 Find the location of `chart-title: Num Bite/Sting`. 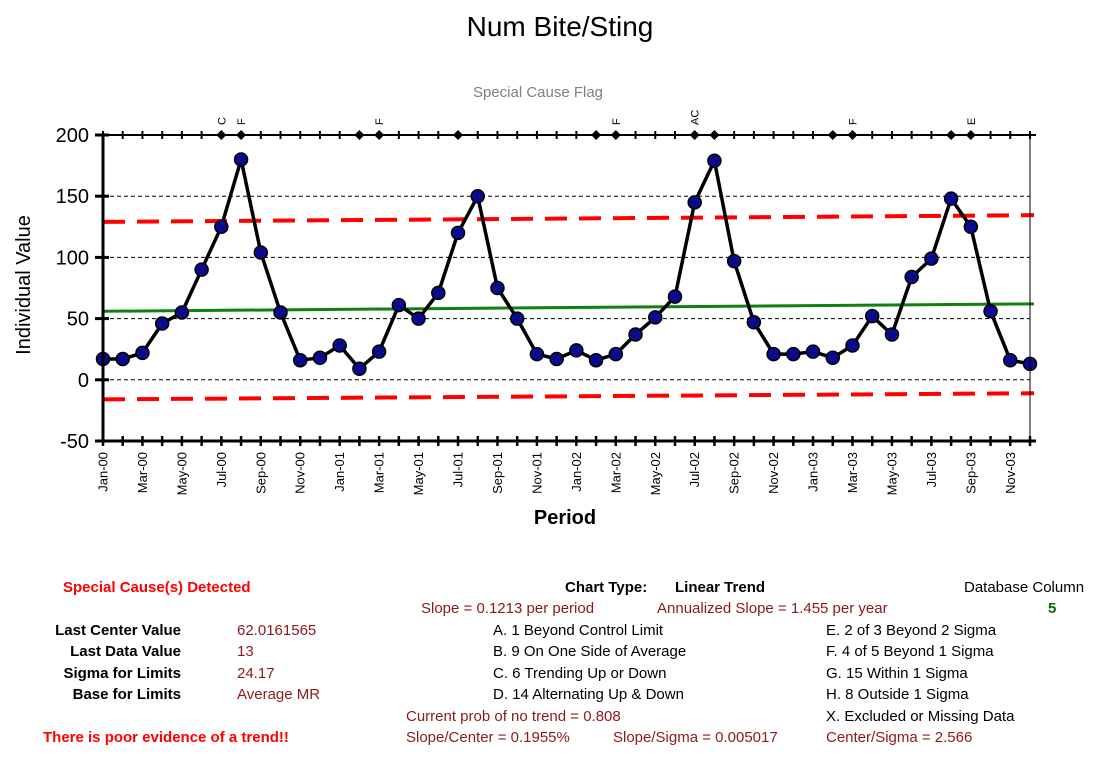

chart-title: Num Bite/Sting is located at coordinates (560, 26).